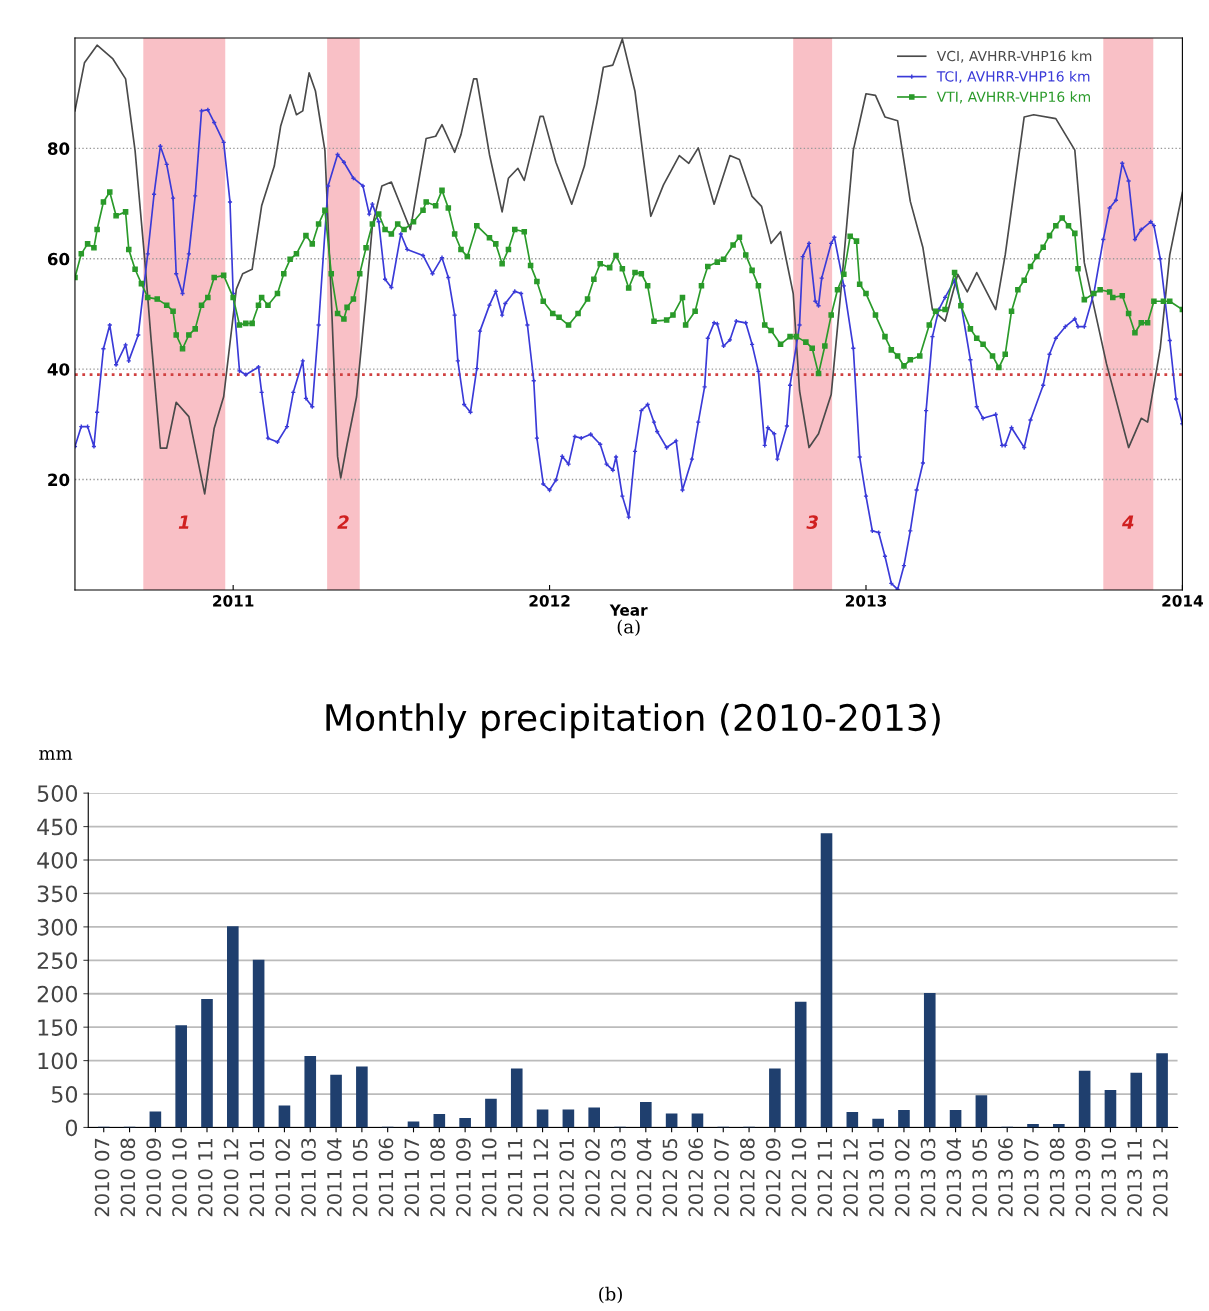  I want to click on x-tick-label: 2013, so click(866, 601).